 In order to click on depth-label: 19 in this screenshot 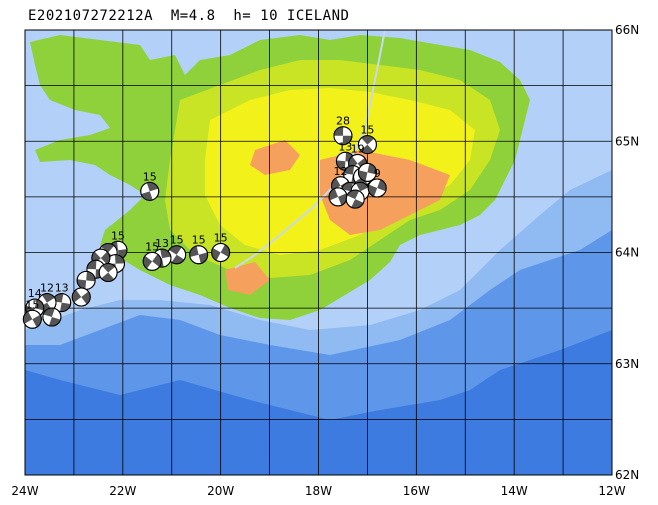, I will do `click(358, 149)`.